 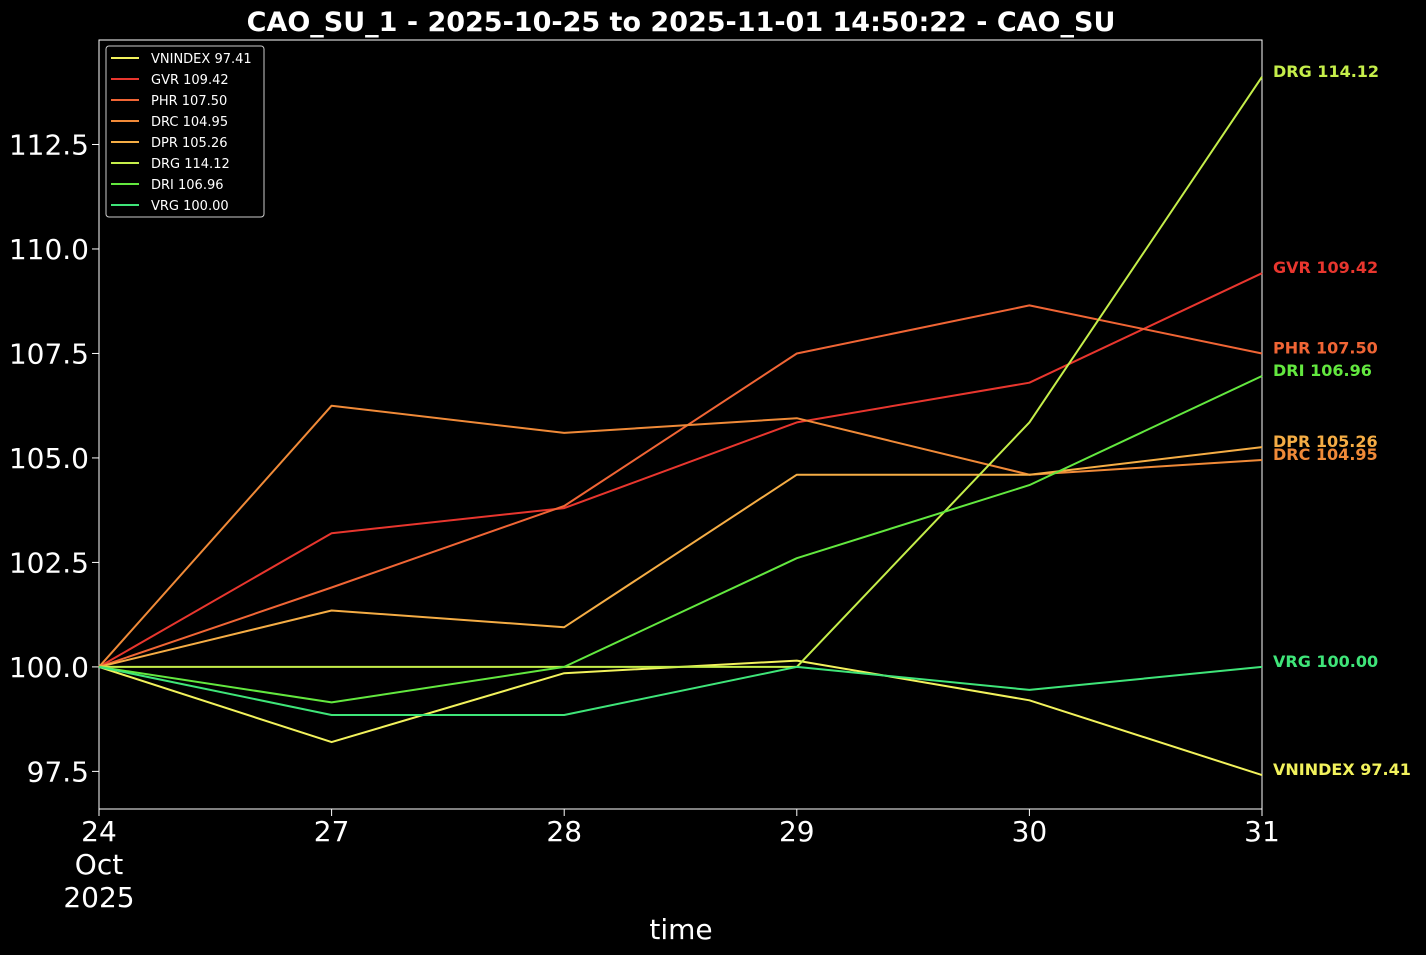 What do you see at coordinates (189, 143) in the screenshot?
I see `legend-entry: DPR 105.26` at bounding box center [189, 143].